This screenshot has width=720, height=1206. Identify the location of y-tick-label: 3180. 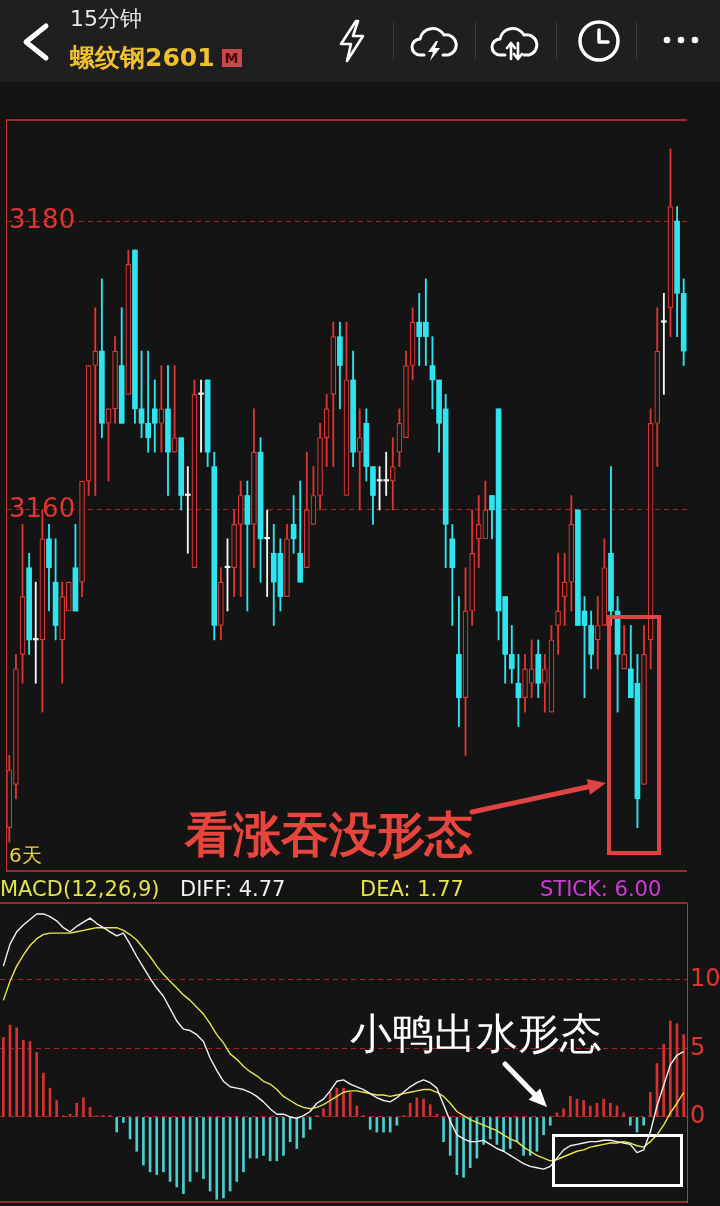
(42, 218).